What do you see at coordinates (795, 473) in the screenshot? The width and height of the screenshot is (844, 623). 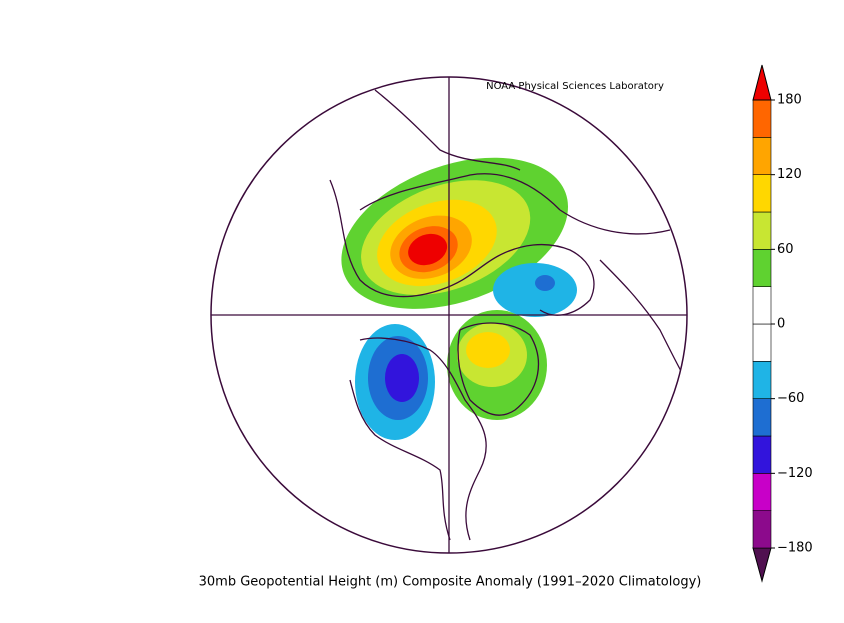 I see `colorbar-tick-label: −120` at bounding box center [795, 473].